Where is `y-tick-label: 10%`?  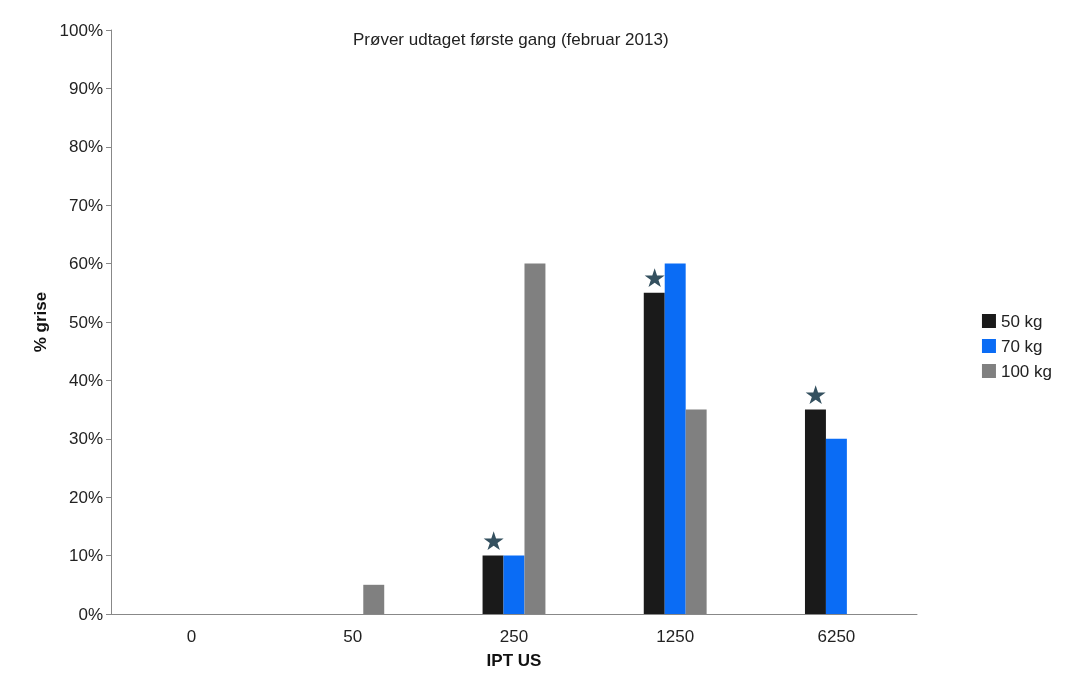 y-tick-label: 10% is located at coordinates (85, 556).